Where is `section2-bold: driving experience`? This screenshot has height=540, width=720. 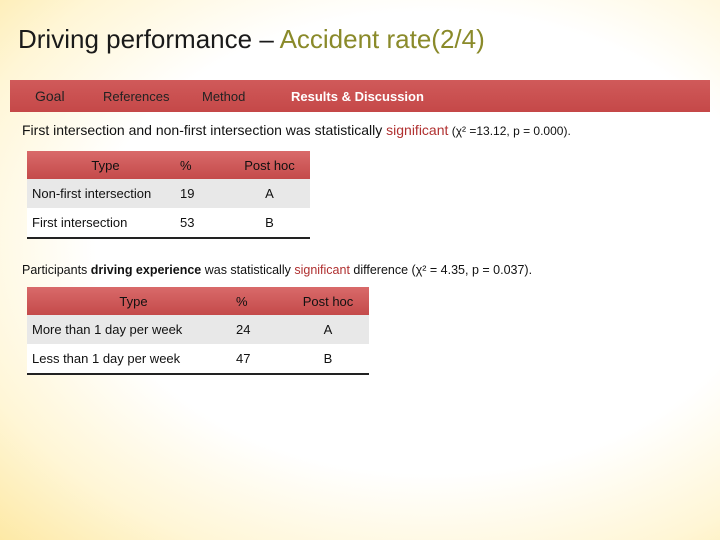 section2-bold: driving experience is located at coordinates (146, 270).